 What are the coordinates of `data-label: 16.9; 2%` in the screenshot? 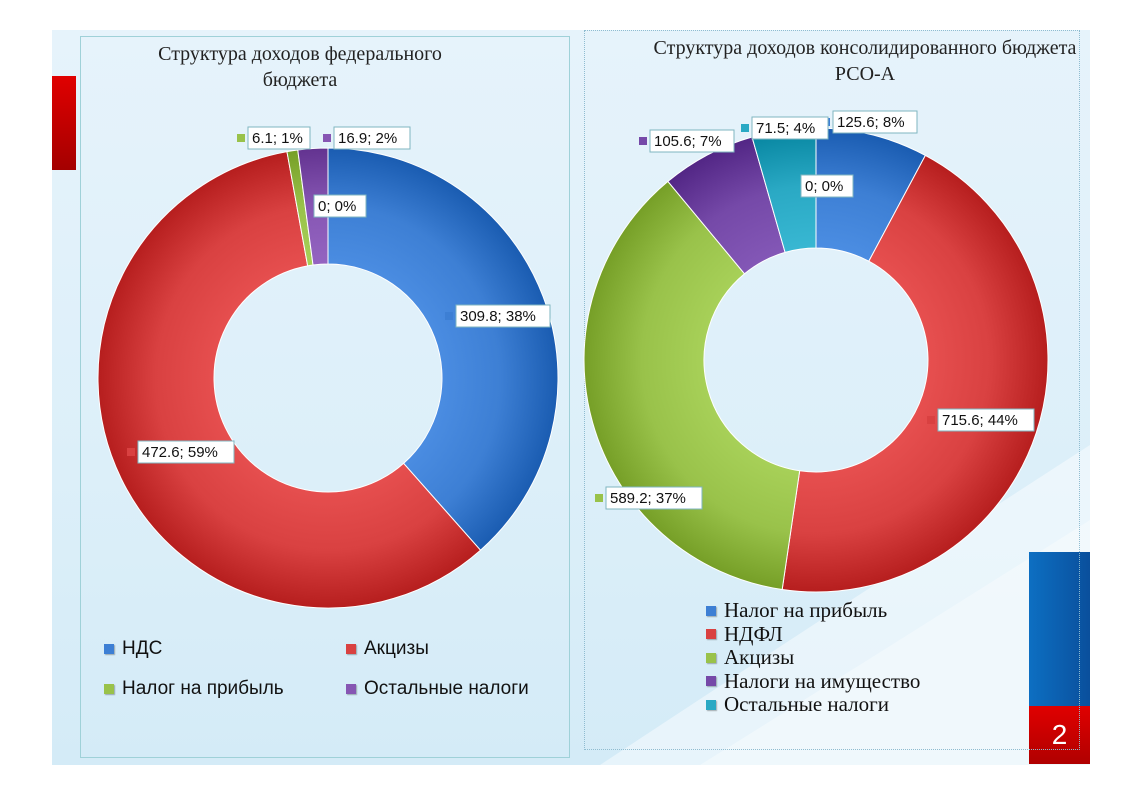 It's located at (367, 138).